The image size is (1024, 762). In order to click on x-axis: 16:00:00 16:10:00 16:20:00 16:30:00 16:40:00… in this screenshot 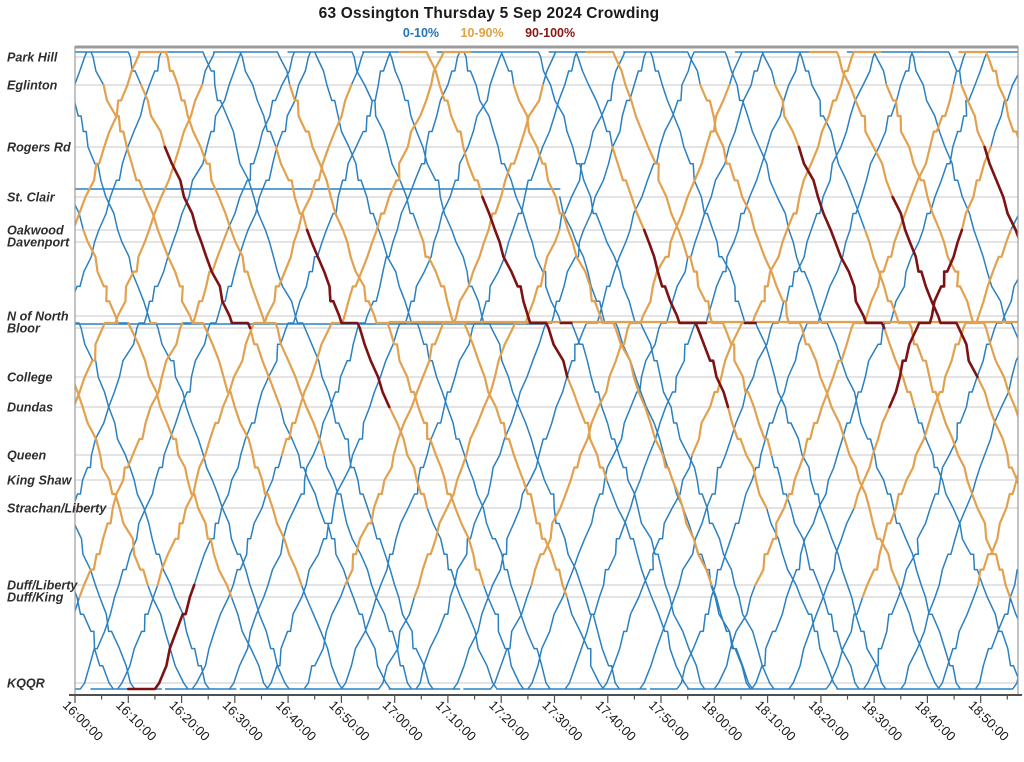, I will do `click(536, 719)`.